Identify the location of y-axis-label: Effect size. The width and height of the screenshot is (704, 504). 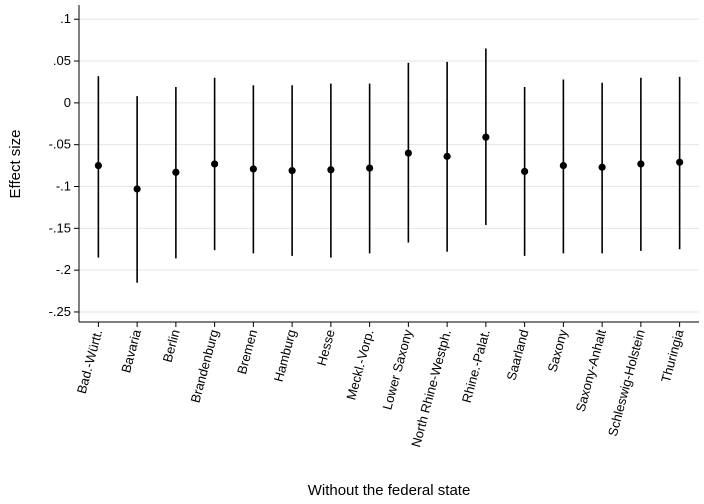
(15, 164).